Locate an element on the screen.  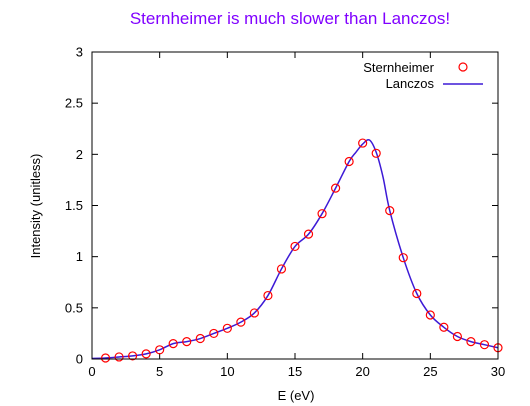
x-axis-label: E (eV) is located at coordinates (296, 395).